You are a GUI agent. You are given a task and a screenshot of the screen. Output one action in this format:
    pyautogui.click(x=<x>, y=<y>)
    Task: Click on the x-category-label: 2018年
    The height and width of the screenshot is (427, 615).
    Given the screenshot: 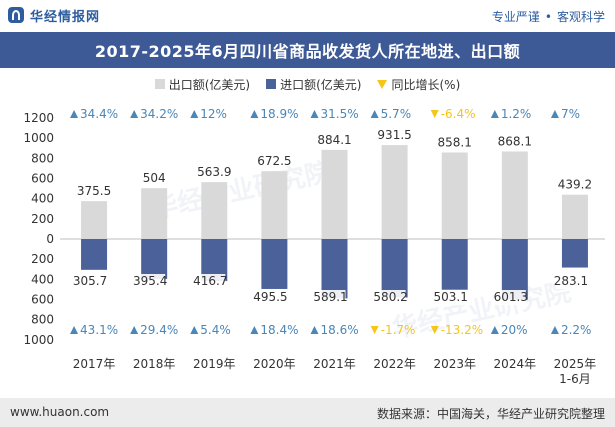 What is the action you would take?
    pyautogui.click(x=154, y=364)
    